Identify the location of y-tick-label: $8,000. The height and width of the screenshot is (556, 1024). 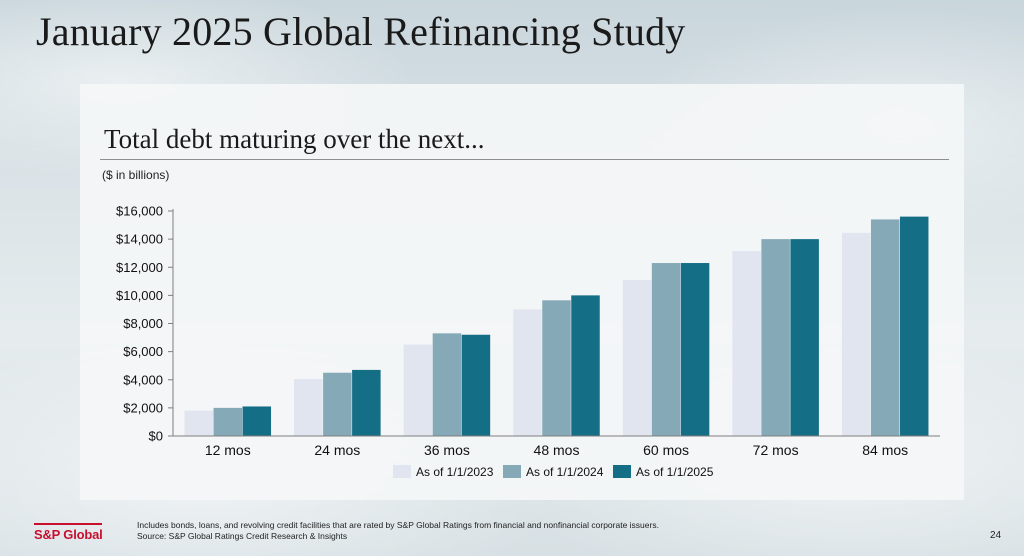
(143, 323).